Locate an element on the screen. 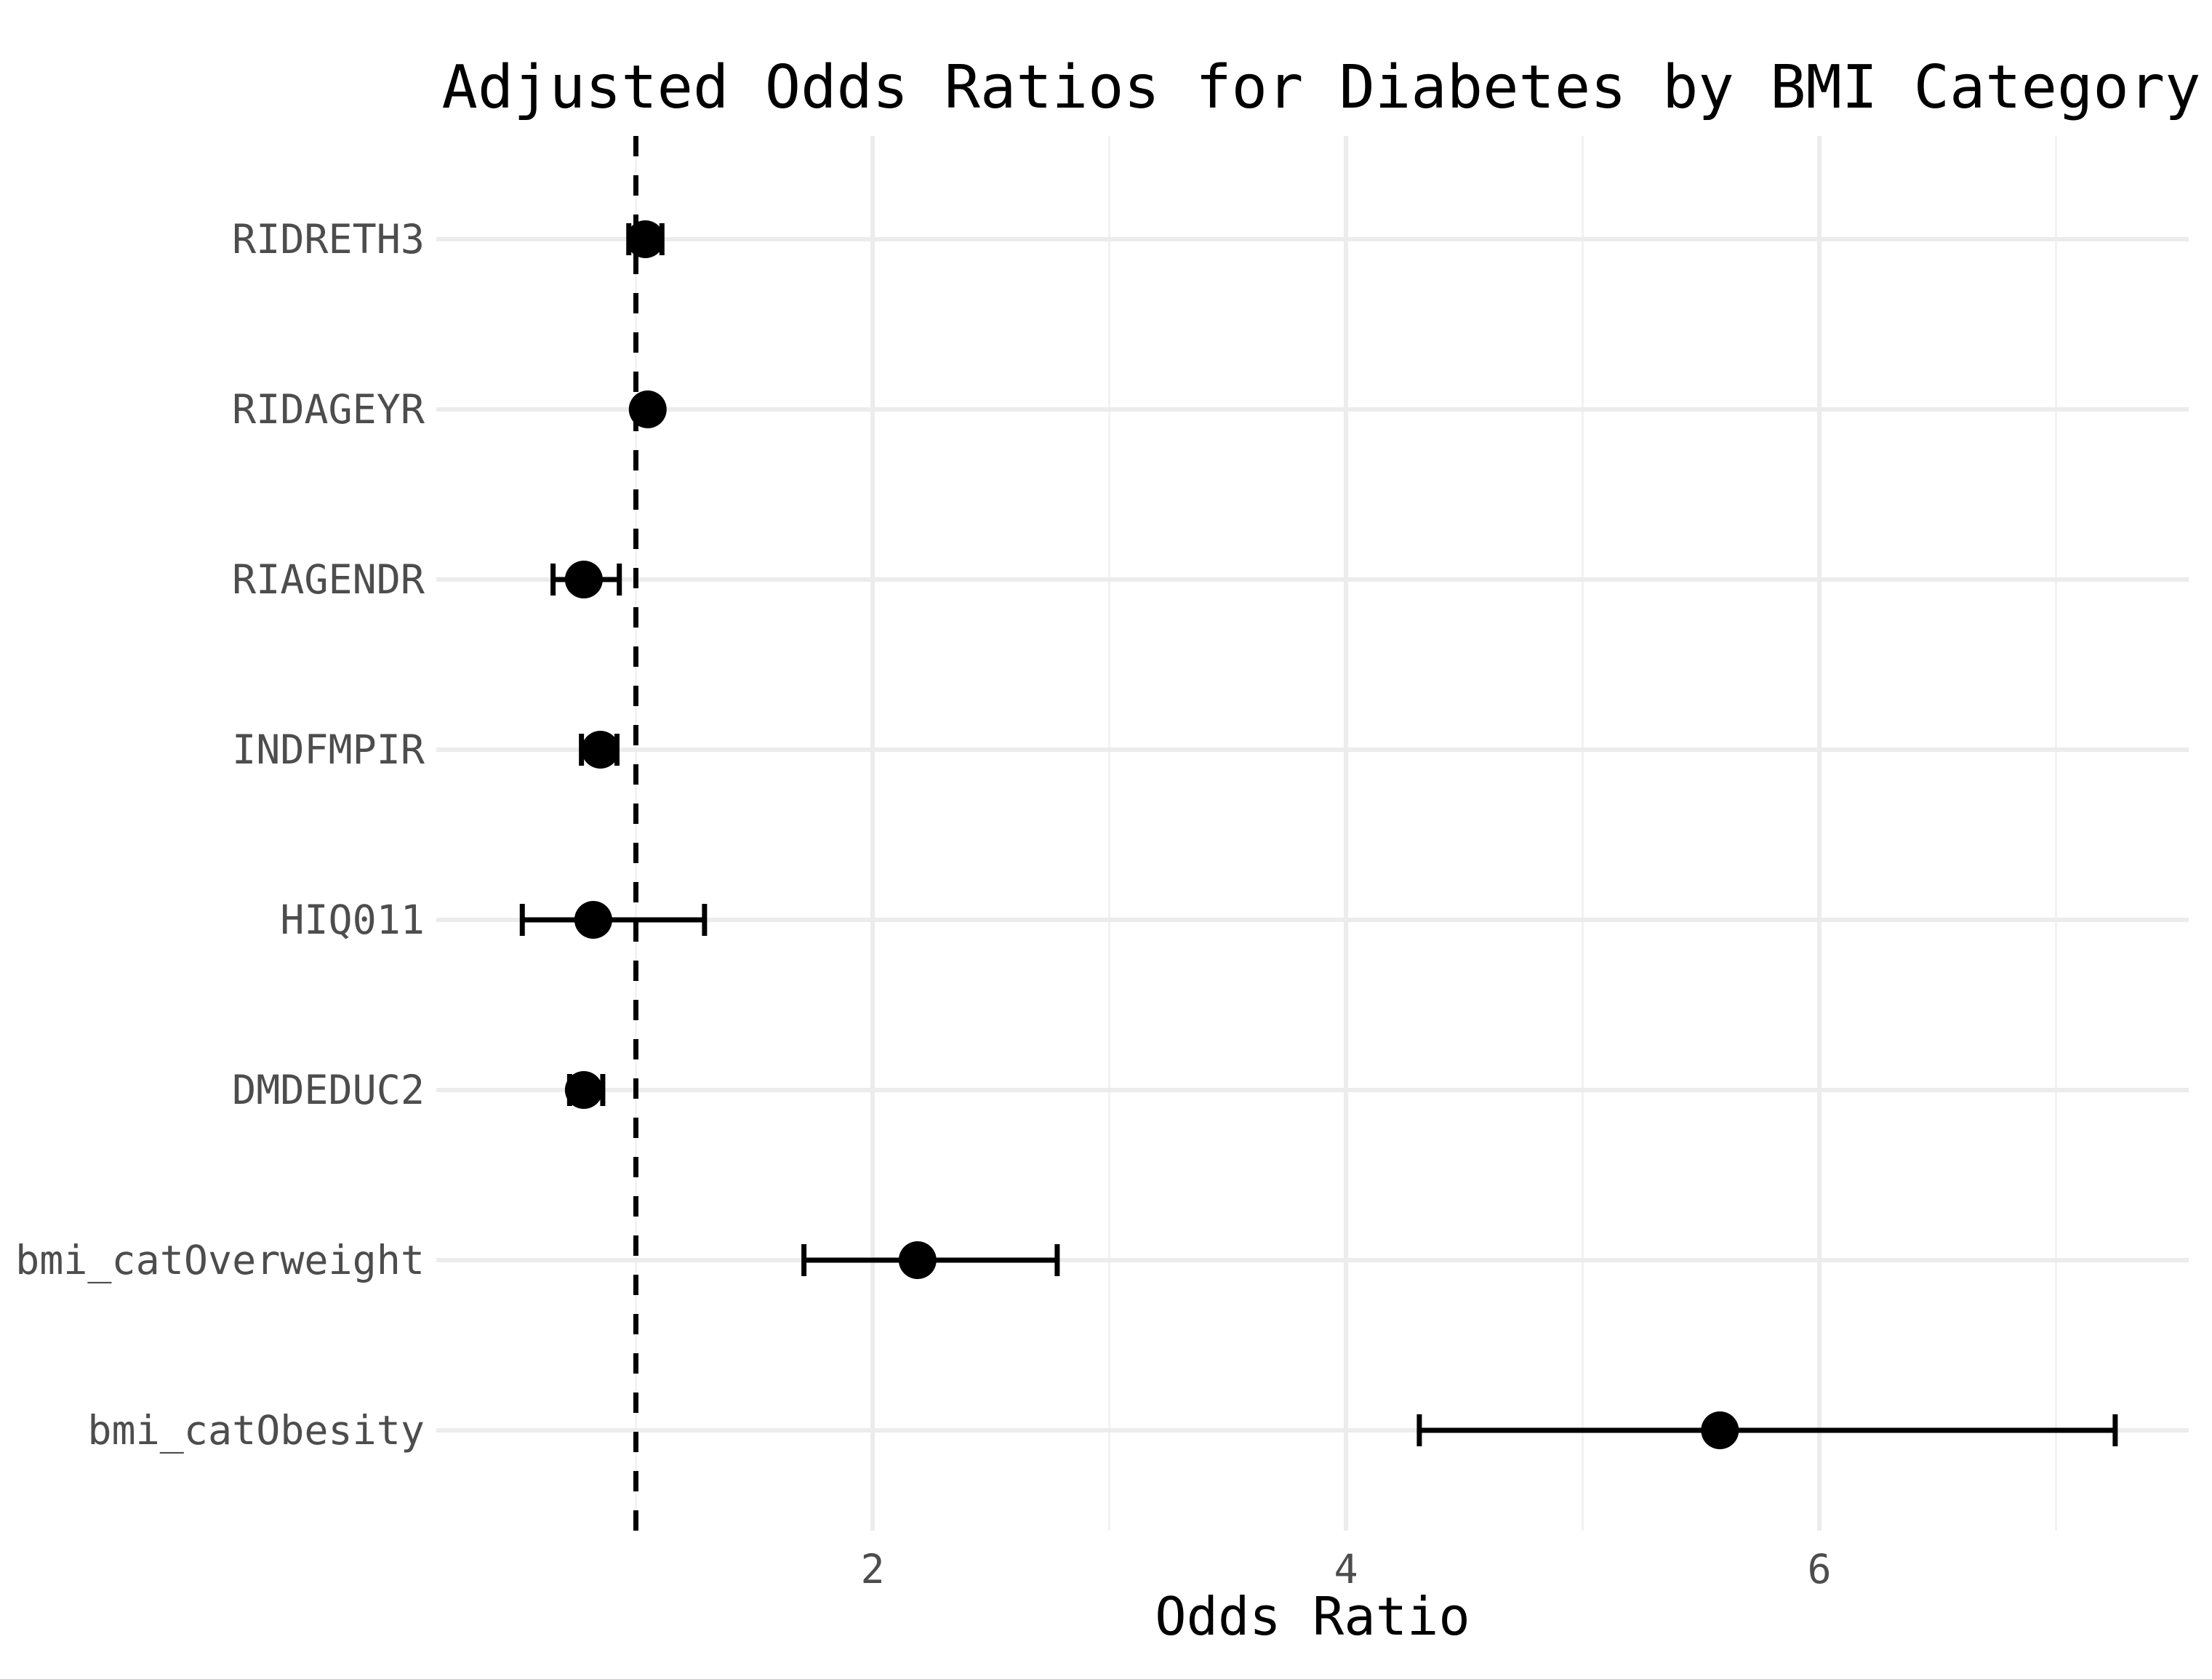  y-axis-label: HIQ011 is located at coordinates (352, 920).